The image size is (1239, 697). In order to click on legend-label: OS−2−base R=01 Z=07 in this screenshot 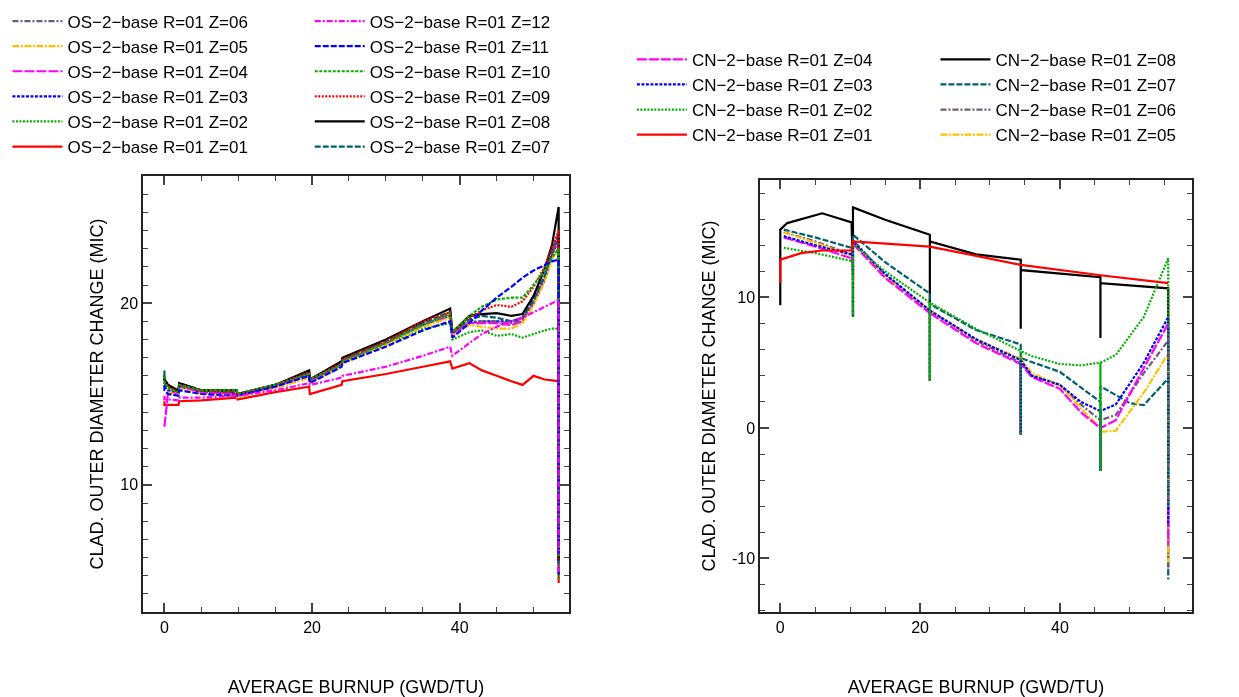, I will do `click(460, 148)`.